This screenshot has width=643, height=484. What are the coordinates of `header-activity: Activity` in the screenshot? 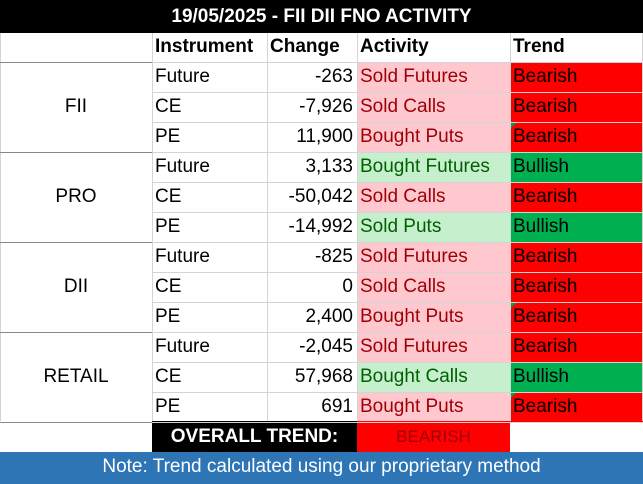 It's located at (394, 46).